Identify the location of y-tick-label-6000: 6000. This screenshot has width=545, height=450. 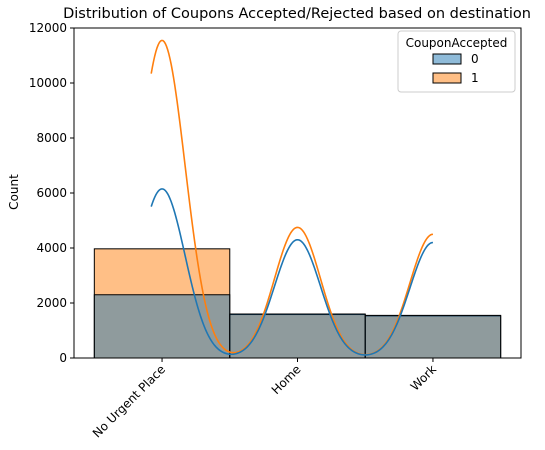
(51, 193).